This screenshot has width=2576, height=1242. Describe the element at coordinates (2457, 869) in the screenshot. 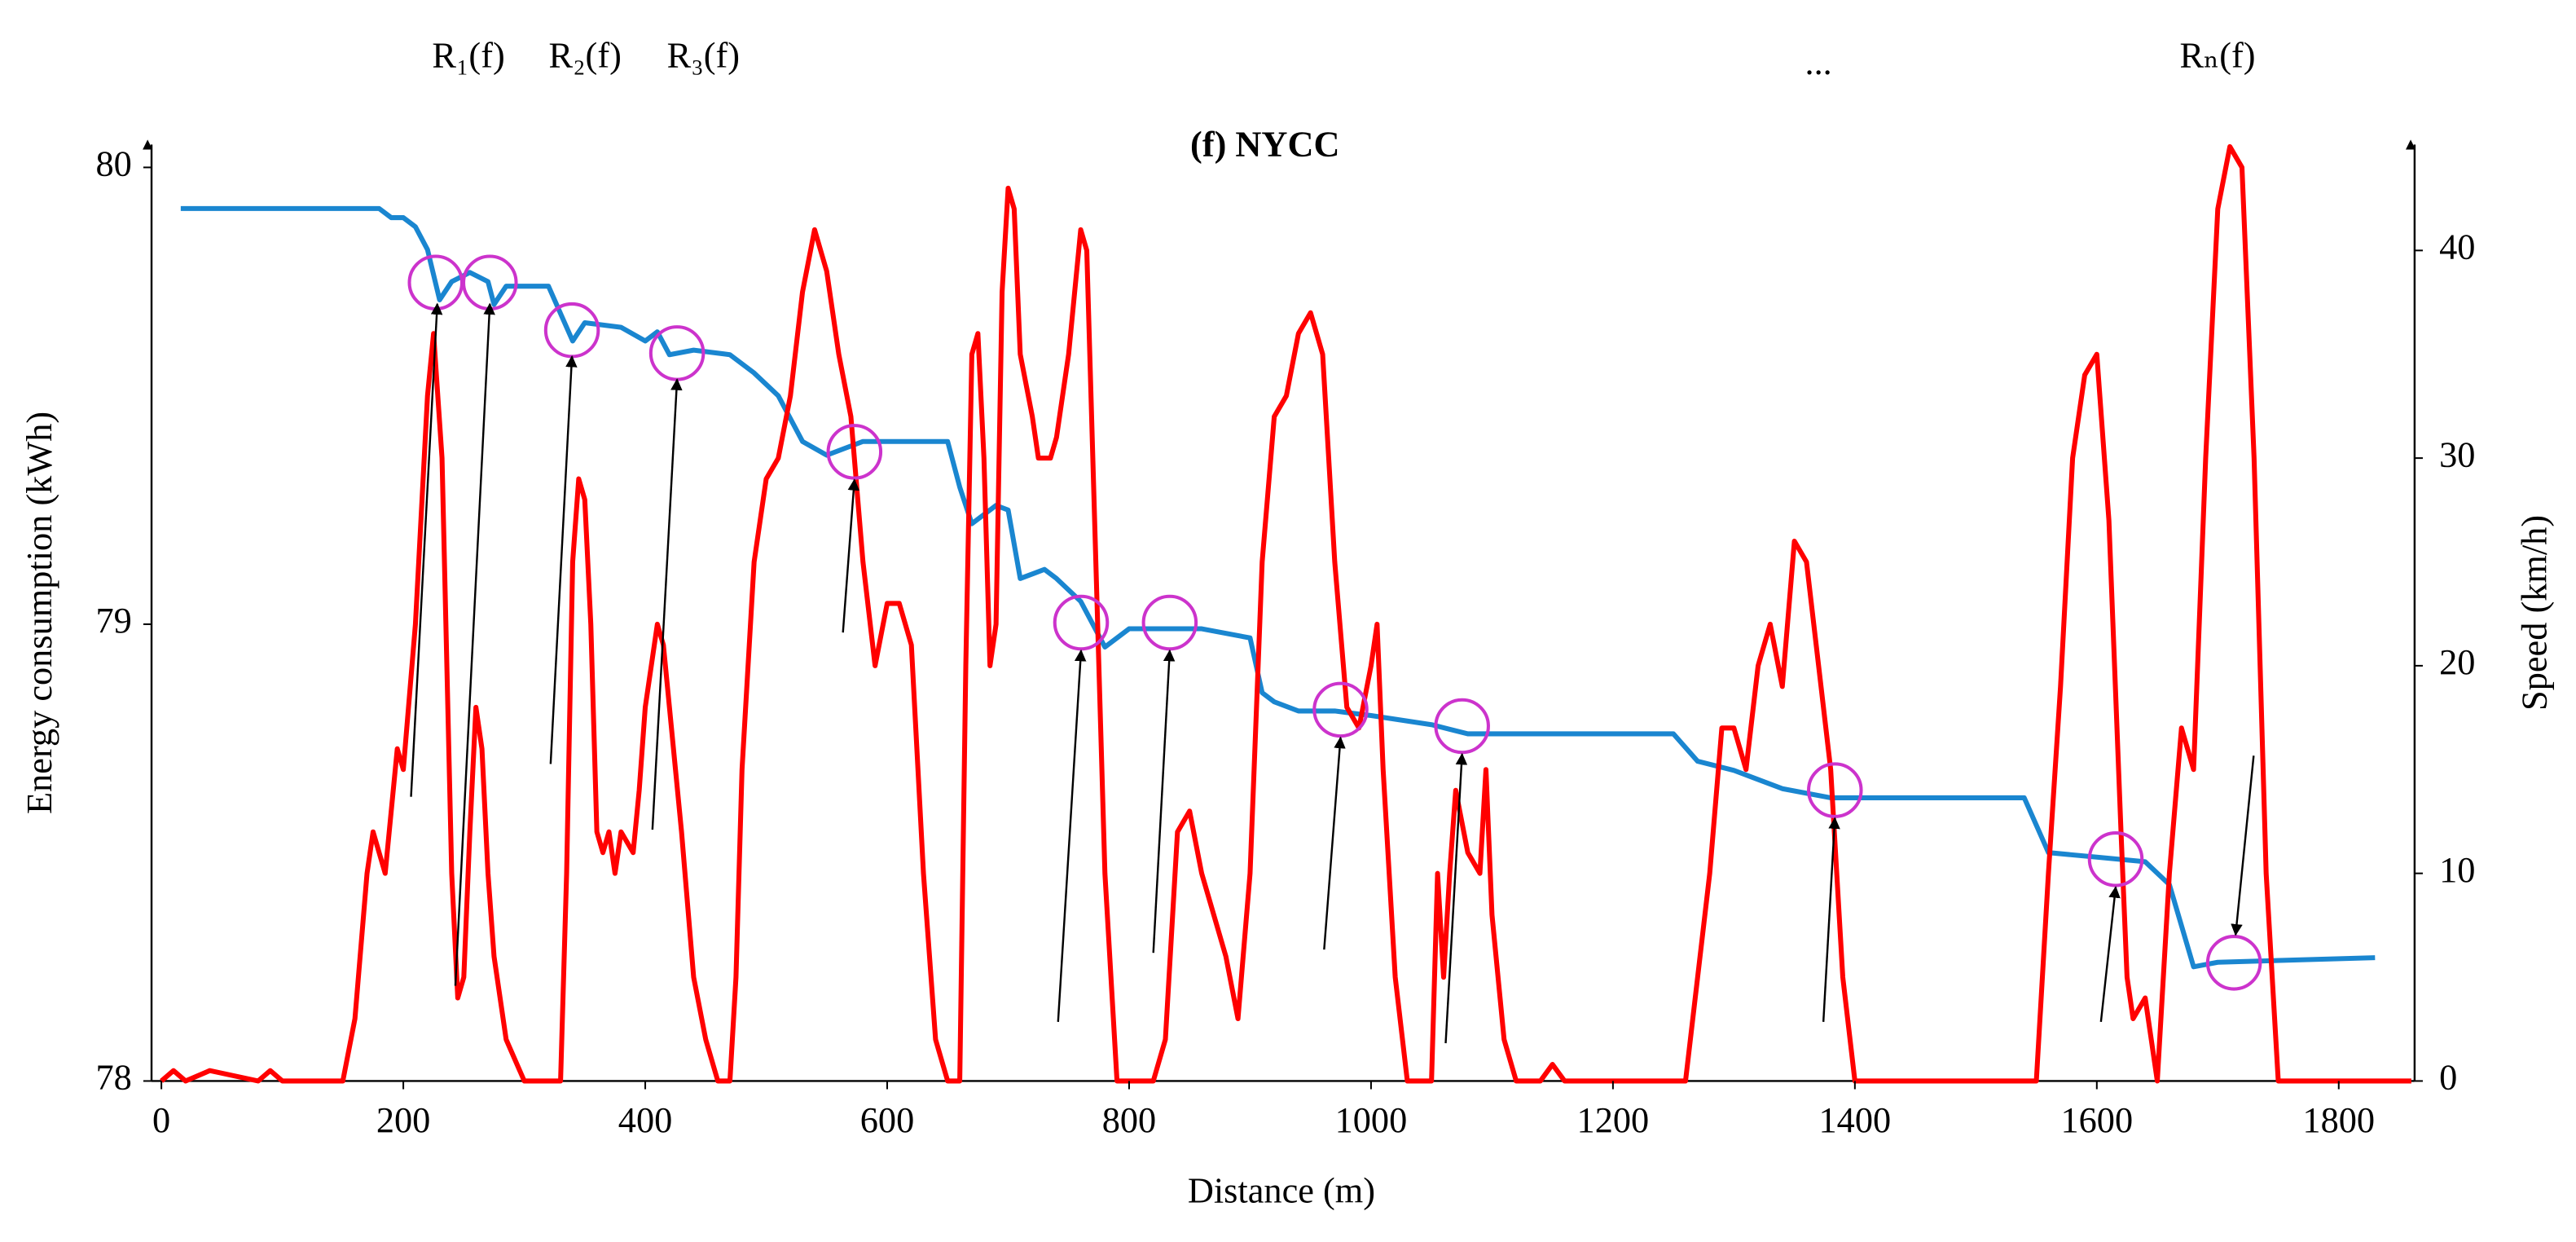

I see `y2-tick-label: 10` at that location.